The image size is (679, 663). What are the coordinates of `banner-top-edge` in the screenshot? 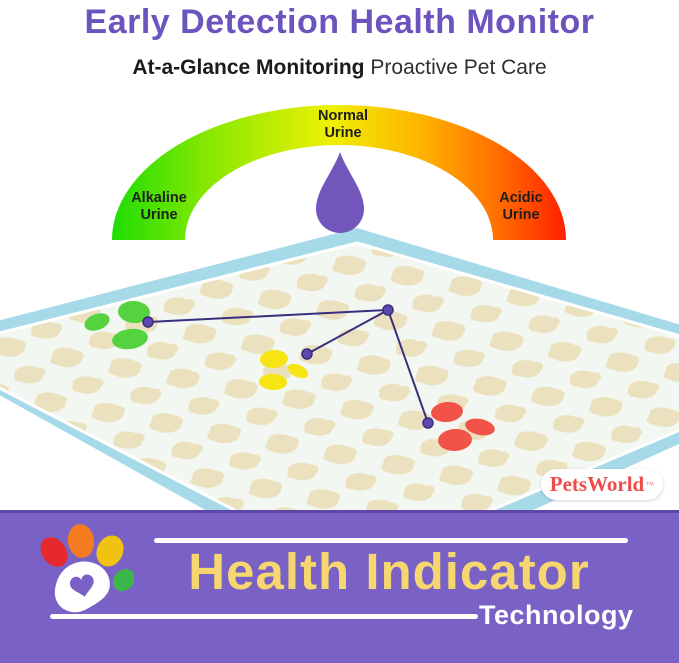 It's located at (339, 511).